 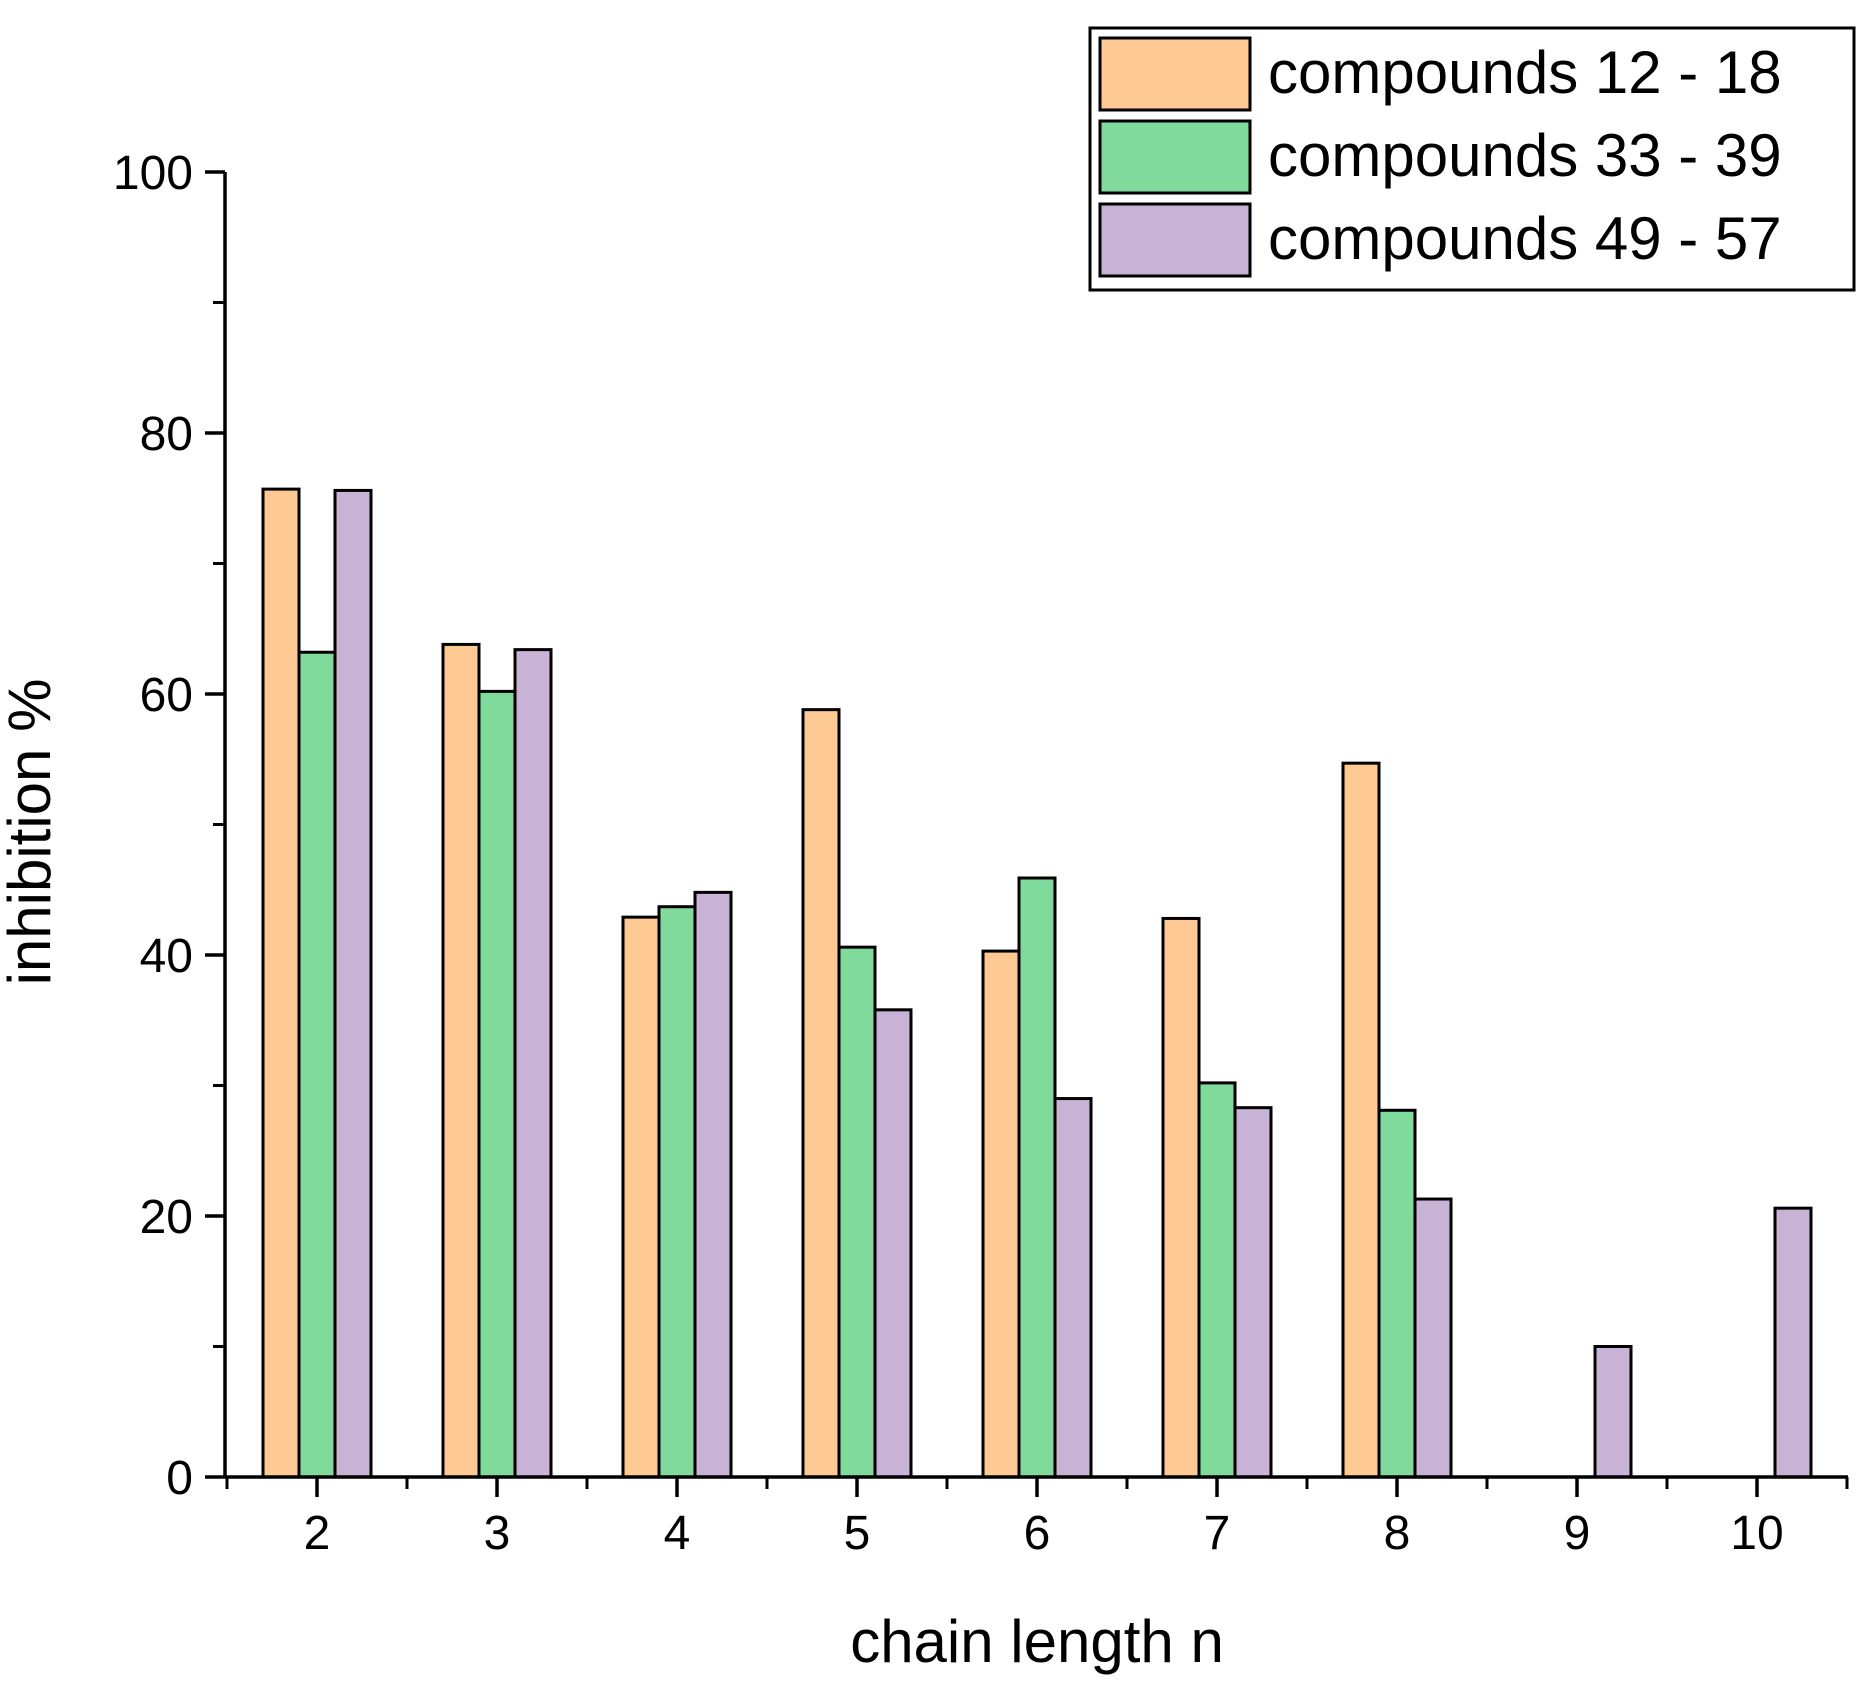 I want to click on x-tick-label: 2, so click(x=317, y=1533).